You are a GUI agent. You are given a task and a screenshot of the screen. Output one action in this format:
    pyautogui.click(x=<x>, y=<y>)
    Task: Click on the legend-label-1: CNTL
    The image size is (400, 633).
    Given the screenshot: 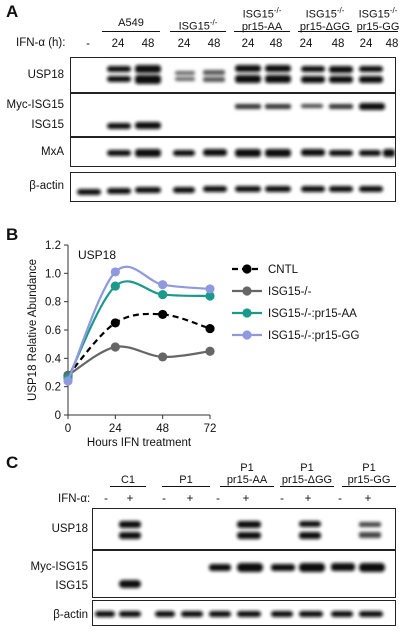 What is the action you would take?
    pyautogui.click(x=283, y=270)
    